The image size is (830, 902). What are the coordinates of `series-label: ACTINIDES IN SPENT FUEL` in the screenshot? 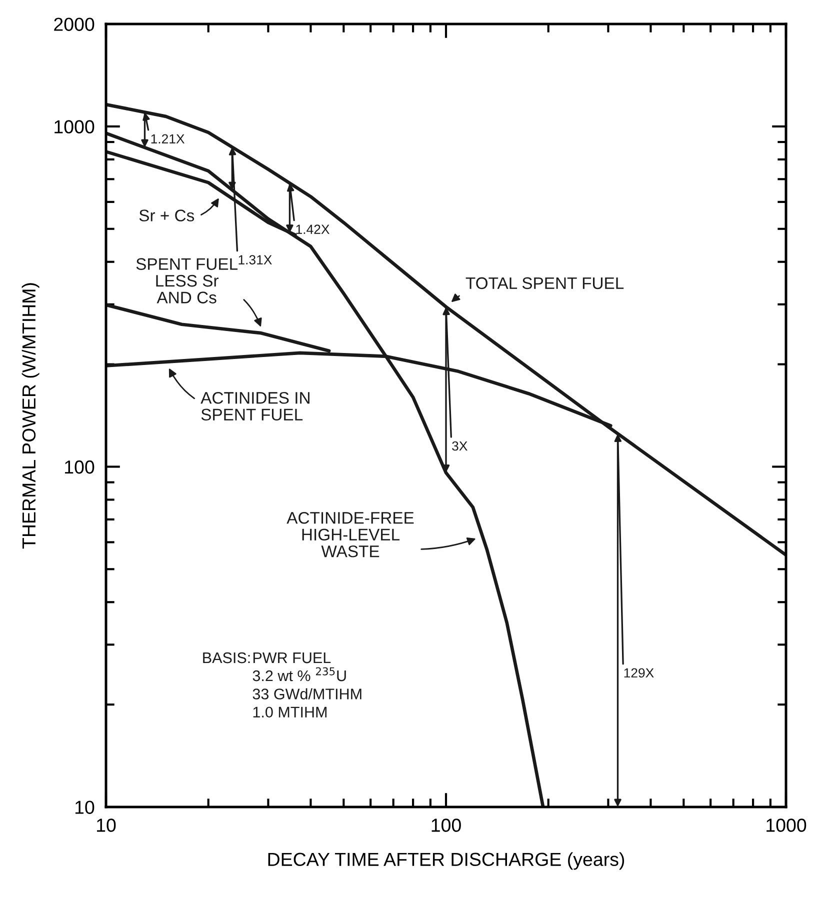 It's located at (255, 406).